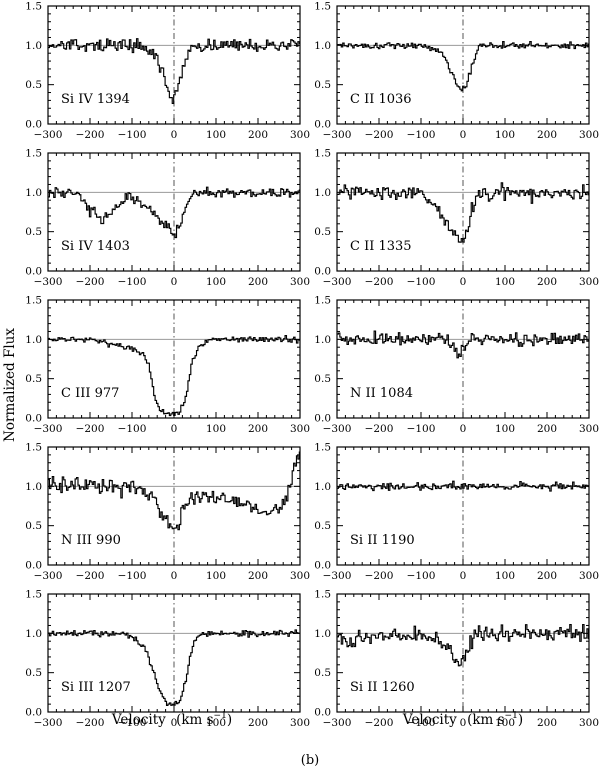  What do you see at coordinates (381, 393) in the screenshot?
I see `ion-label-n-ii-1084: N II 1084` at bounding box center [381, 393].